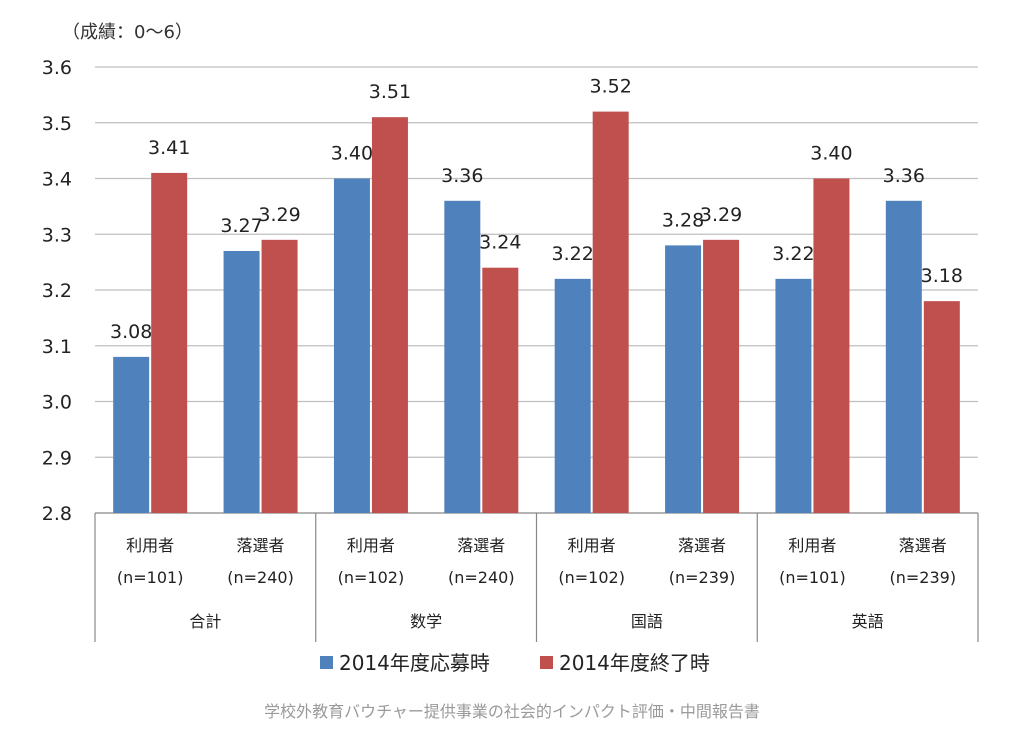 The width and height of the screenshot is (1024, 736). I want to click on y-tick-label: 3.5, so click(57, 124).